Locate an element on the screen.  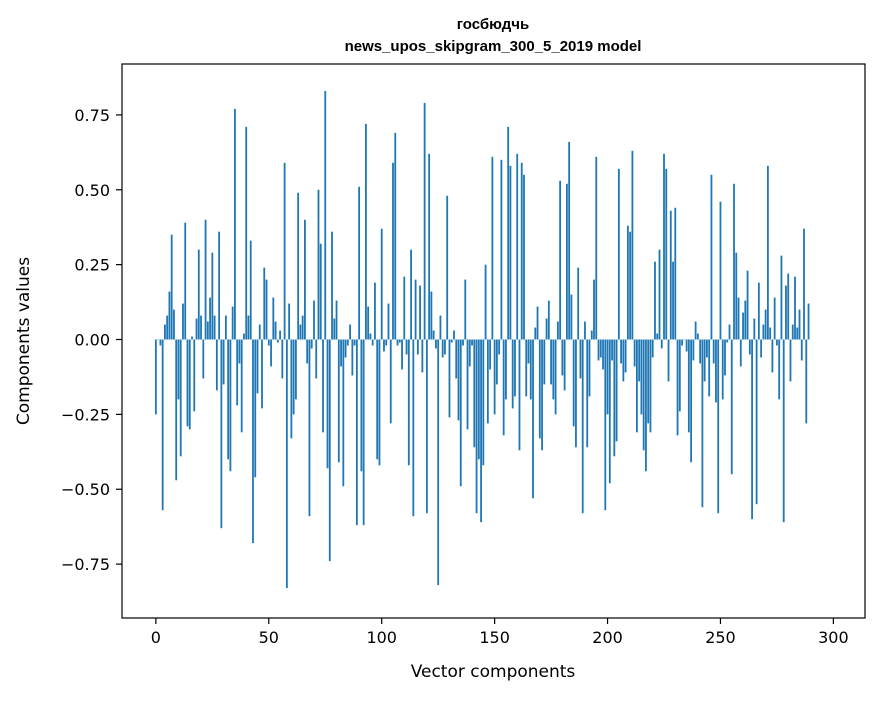
x-axis-label: Vector components is located at coordinates (493, 672).